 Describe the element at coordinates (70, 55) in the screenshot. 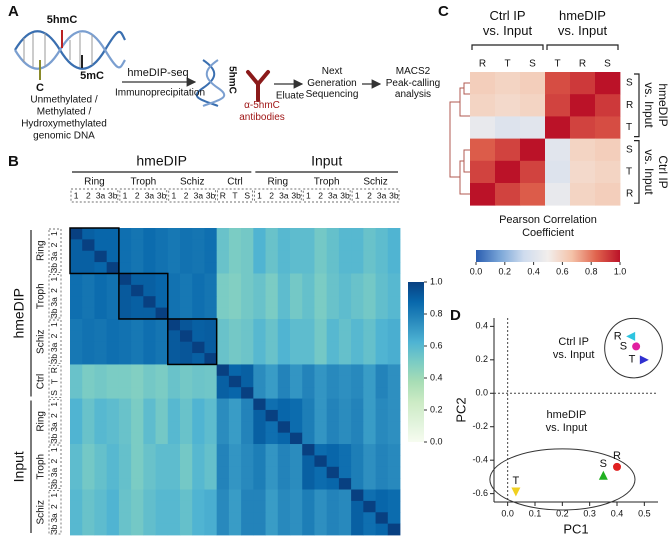

I see `dna-helix` at that location.